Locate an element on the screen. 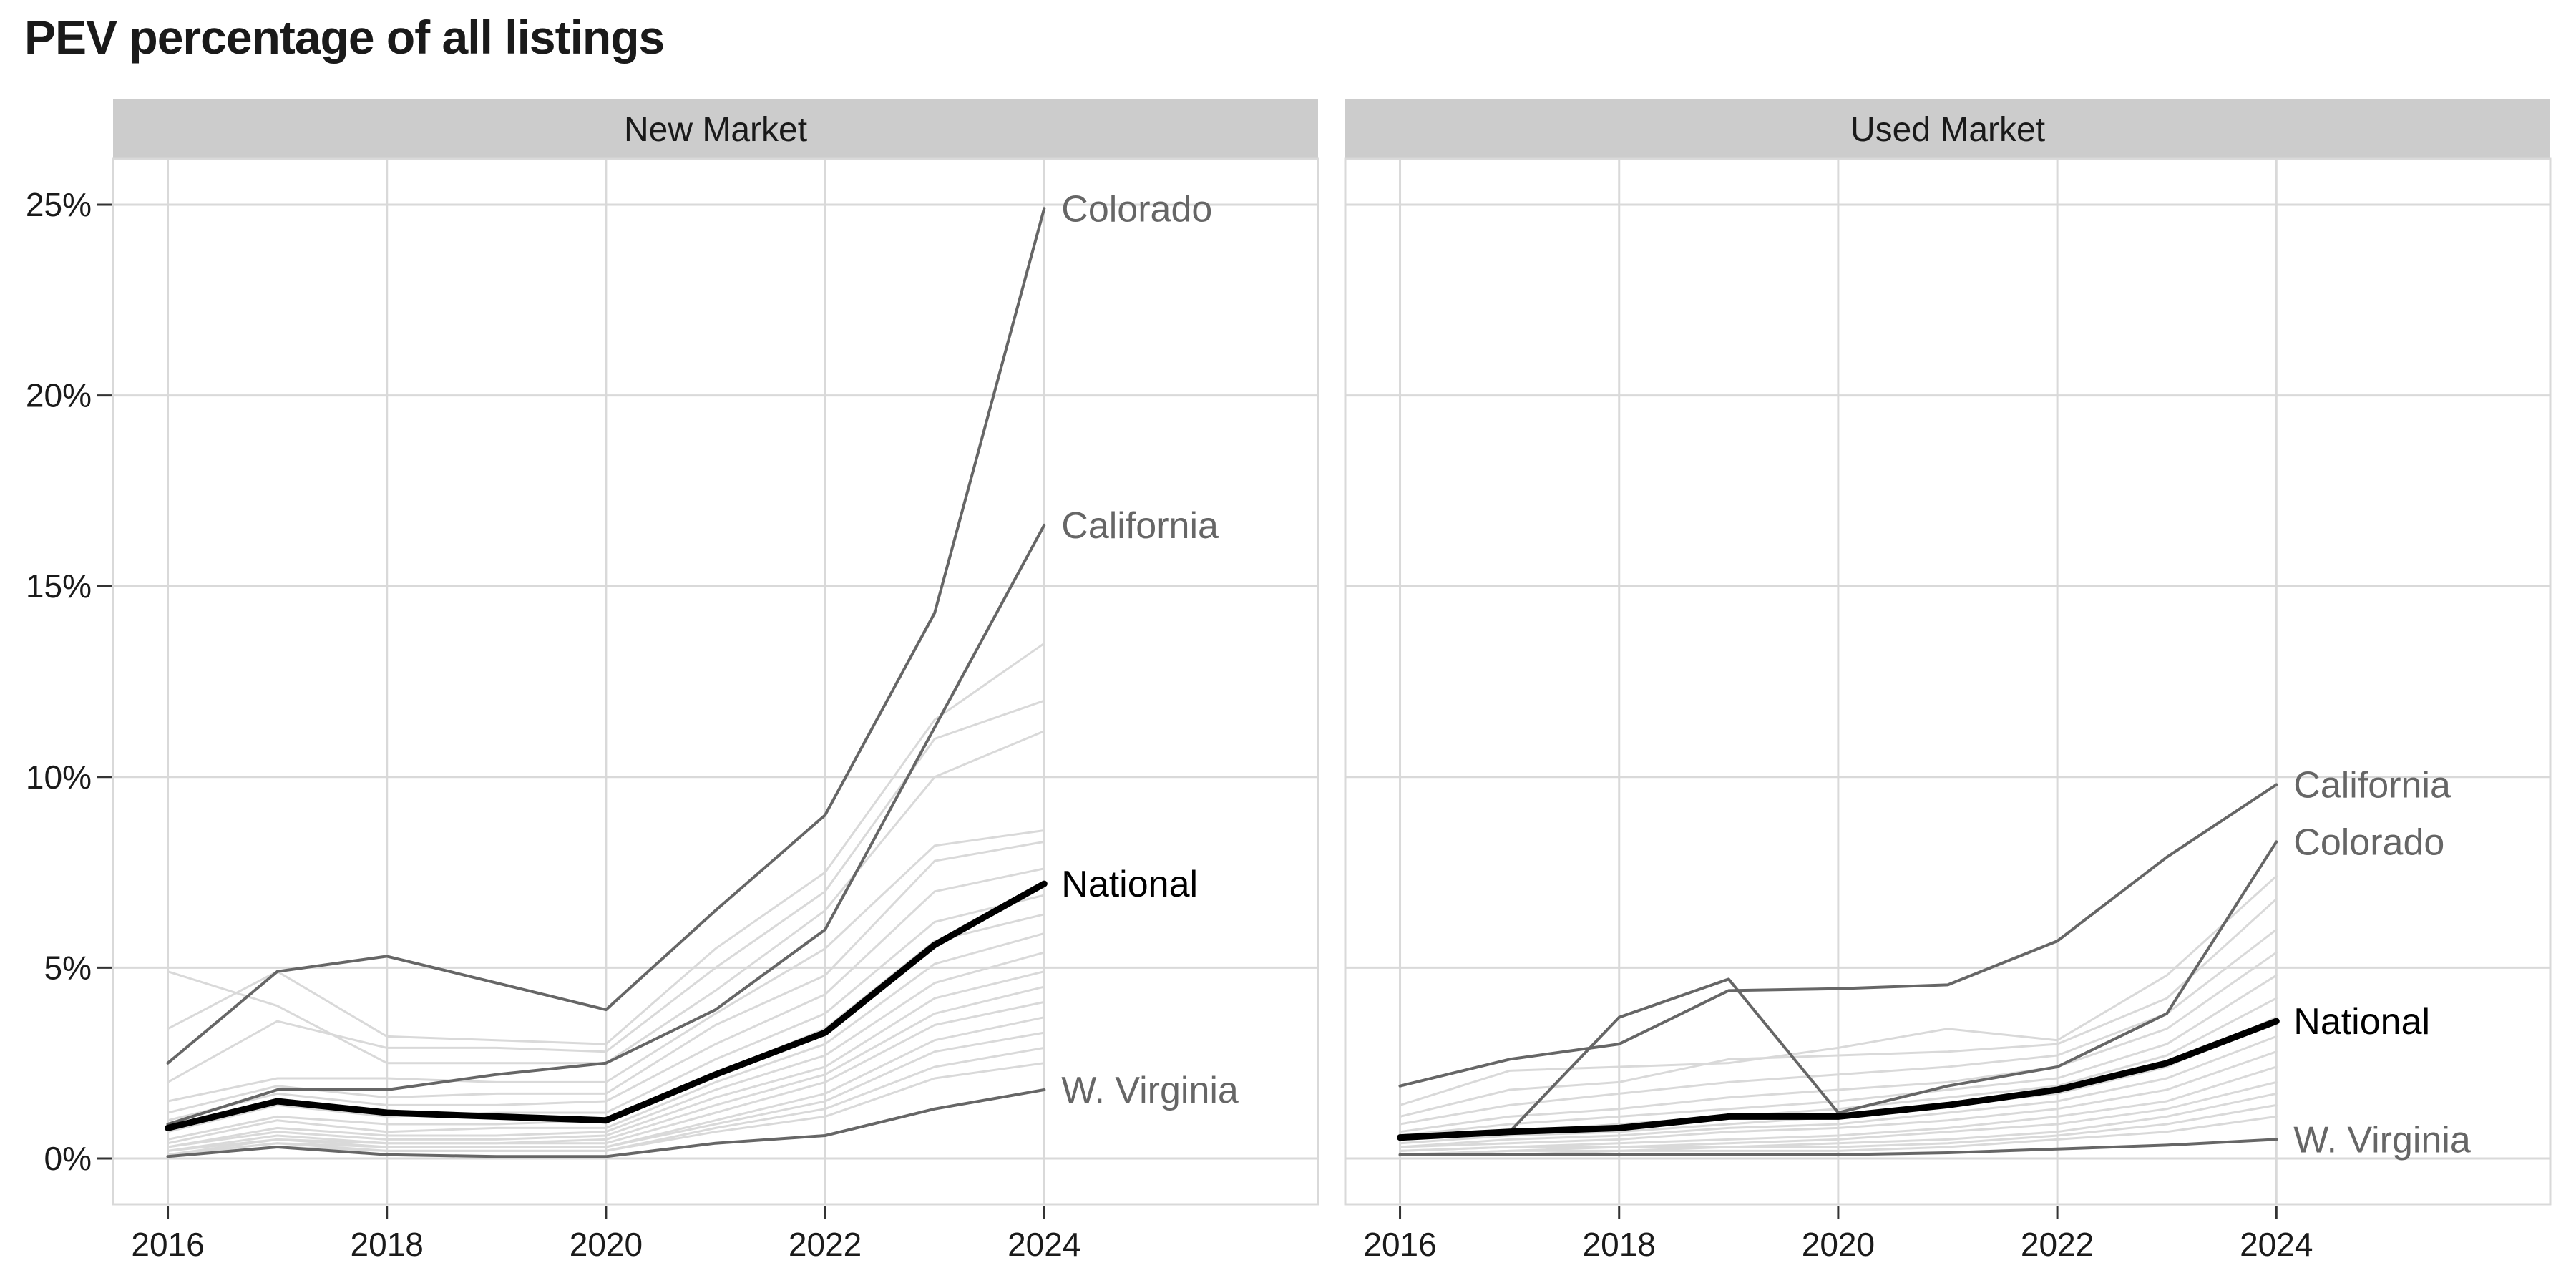  y-tick-label: 15% is located at coordinates (59, 586).